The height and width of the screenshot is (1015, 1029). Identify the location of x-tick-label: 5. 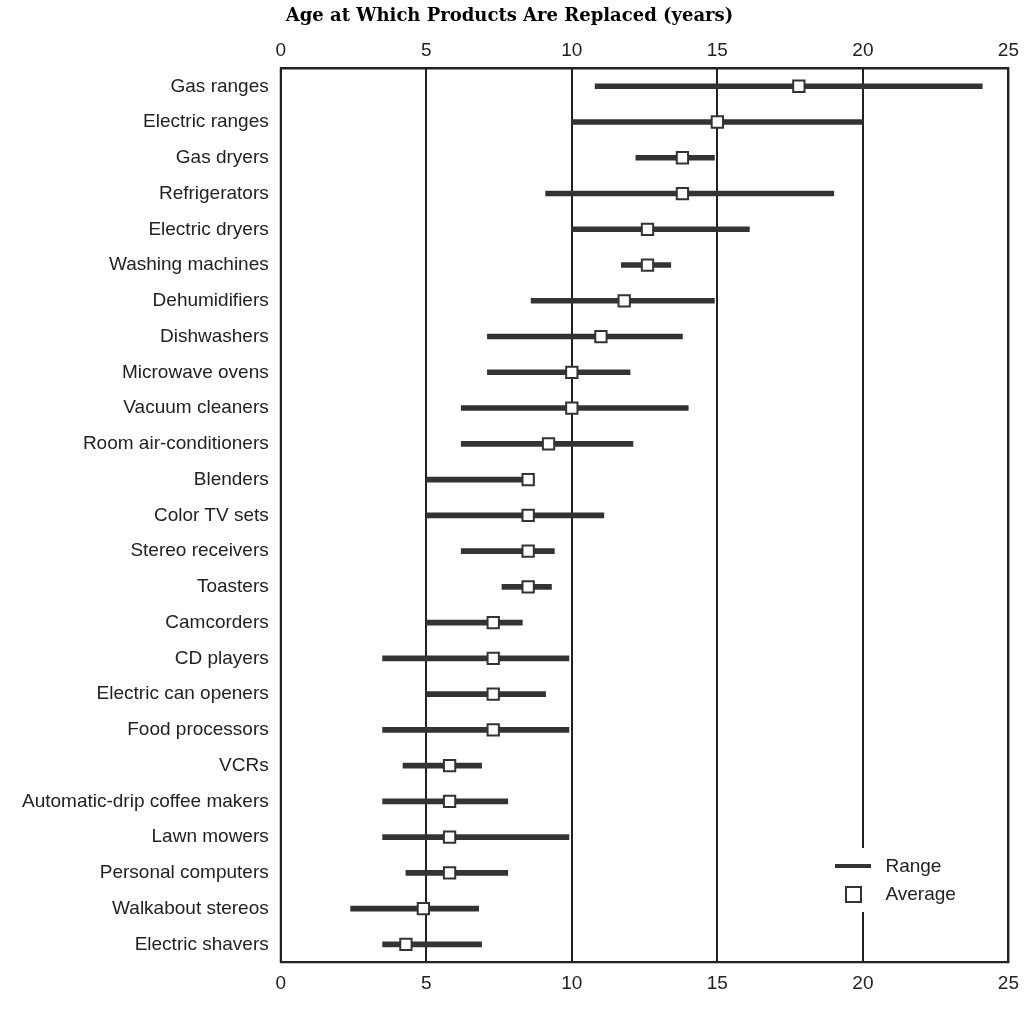
(426, 50).